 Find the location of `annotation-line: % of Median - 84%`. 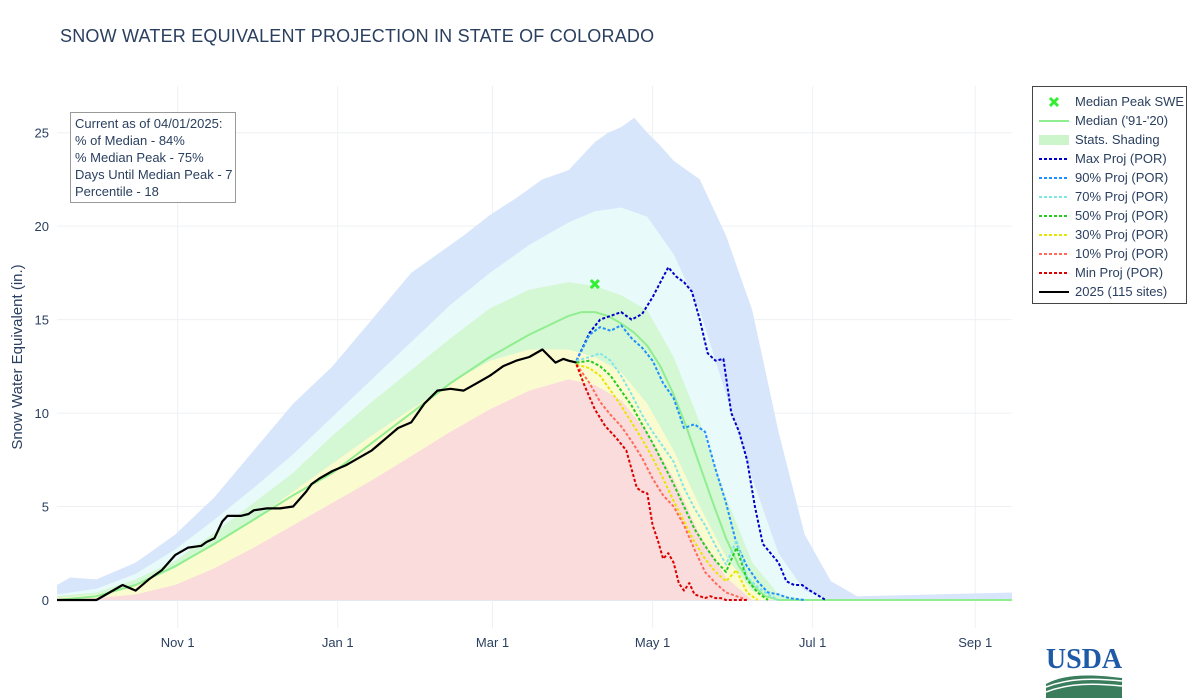

annotation-line: % of Median - 84% is located at coordinates (130, 140).